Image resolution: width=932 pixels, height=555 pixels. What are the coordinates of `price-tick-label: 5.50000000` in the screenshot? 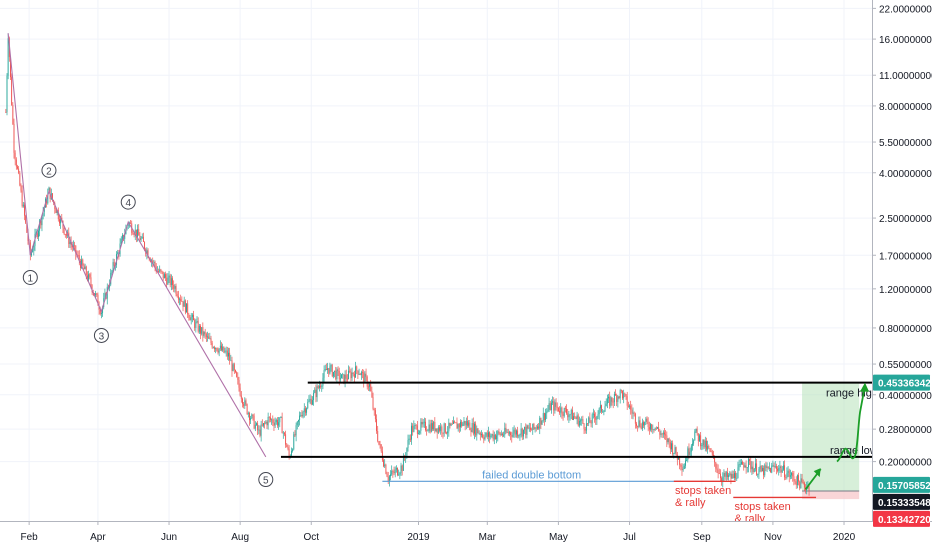 It's located at (905, 143).